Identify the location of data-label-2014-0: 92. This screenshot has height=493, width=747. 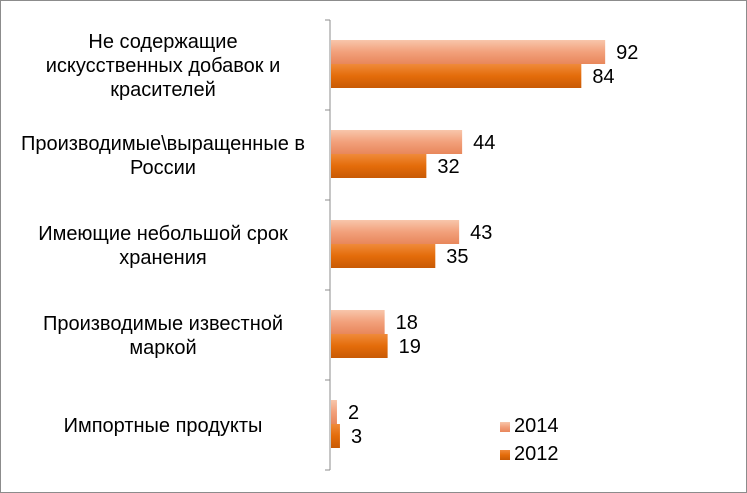
(627, 53).